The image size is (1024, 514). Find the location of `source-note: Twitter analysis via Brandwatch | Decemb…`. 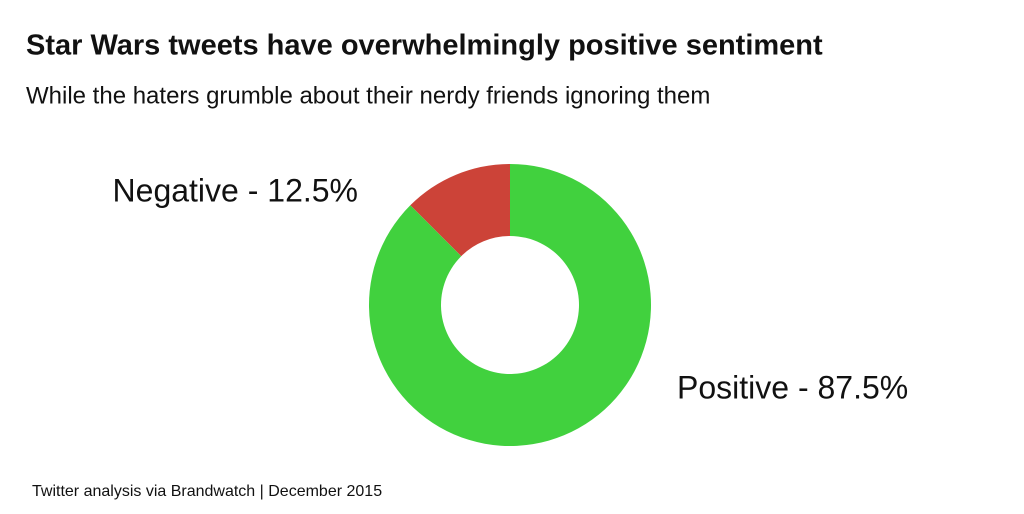

source-note: Twitter analysis via Brandwatch | Decemb… is located at coordinates (207, 491).